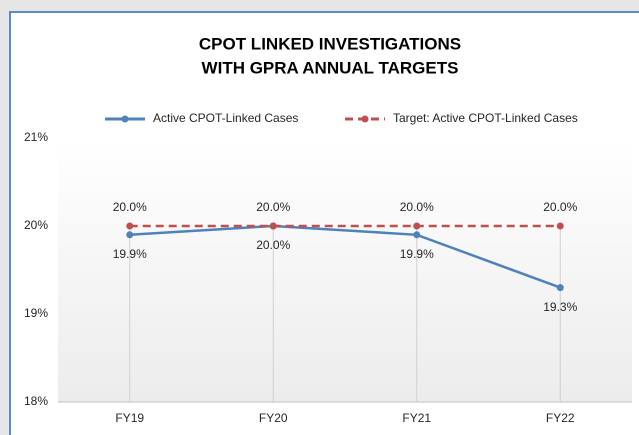 The height and width of the screenshot is (435, 639). Describe the element at coordinates (330, 43) in the screenshot. I see `chart-title: CPOT LINKED INVESTIGATIONS` at that location.